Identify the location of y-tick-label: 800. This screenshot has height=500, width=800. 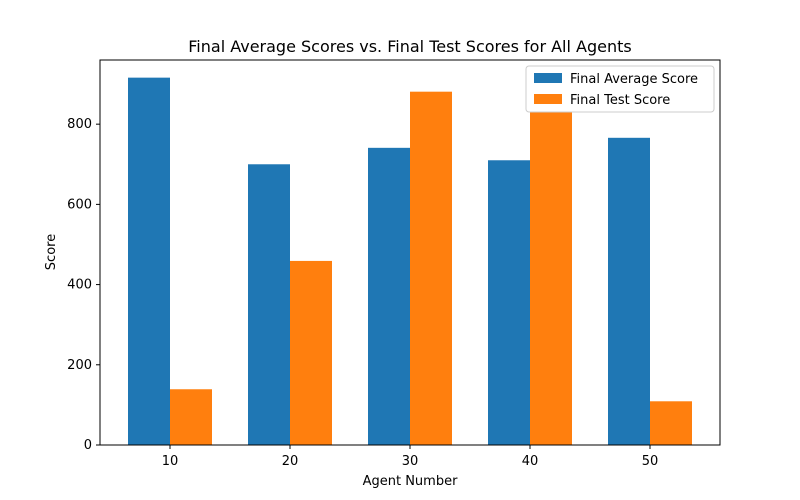
(79, 124).